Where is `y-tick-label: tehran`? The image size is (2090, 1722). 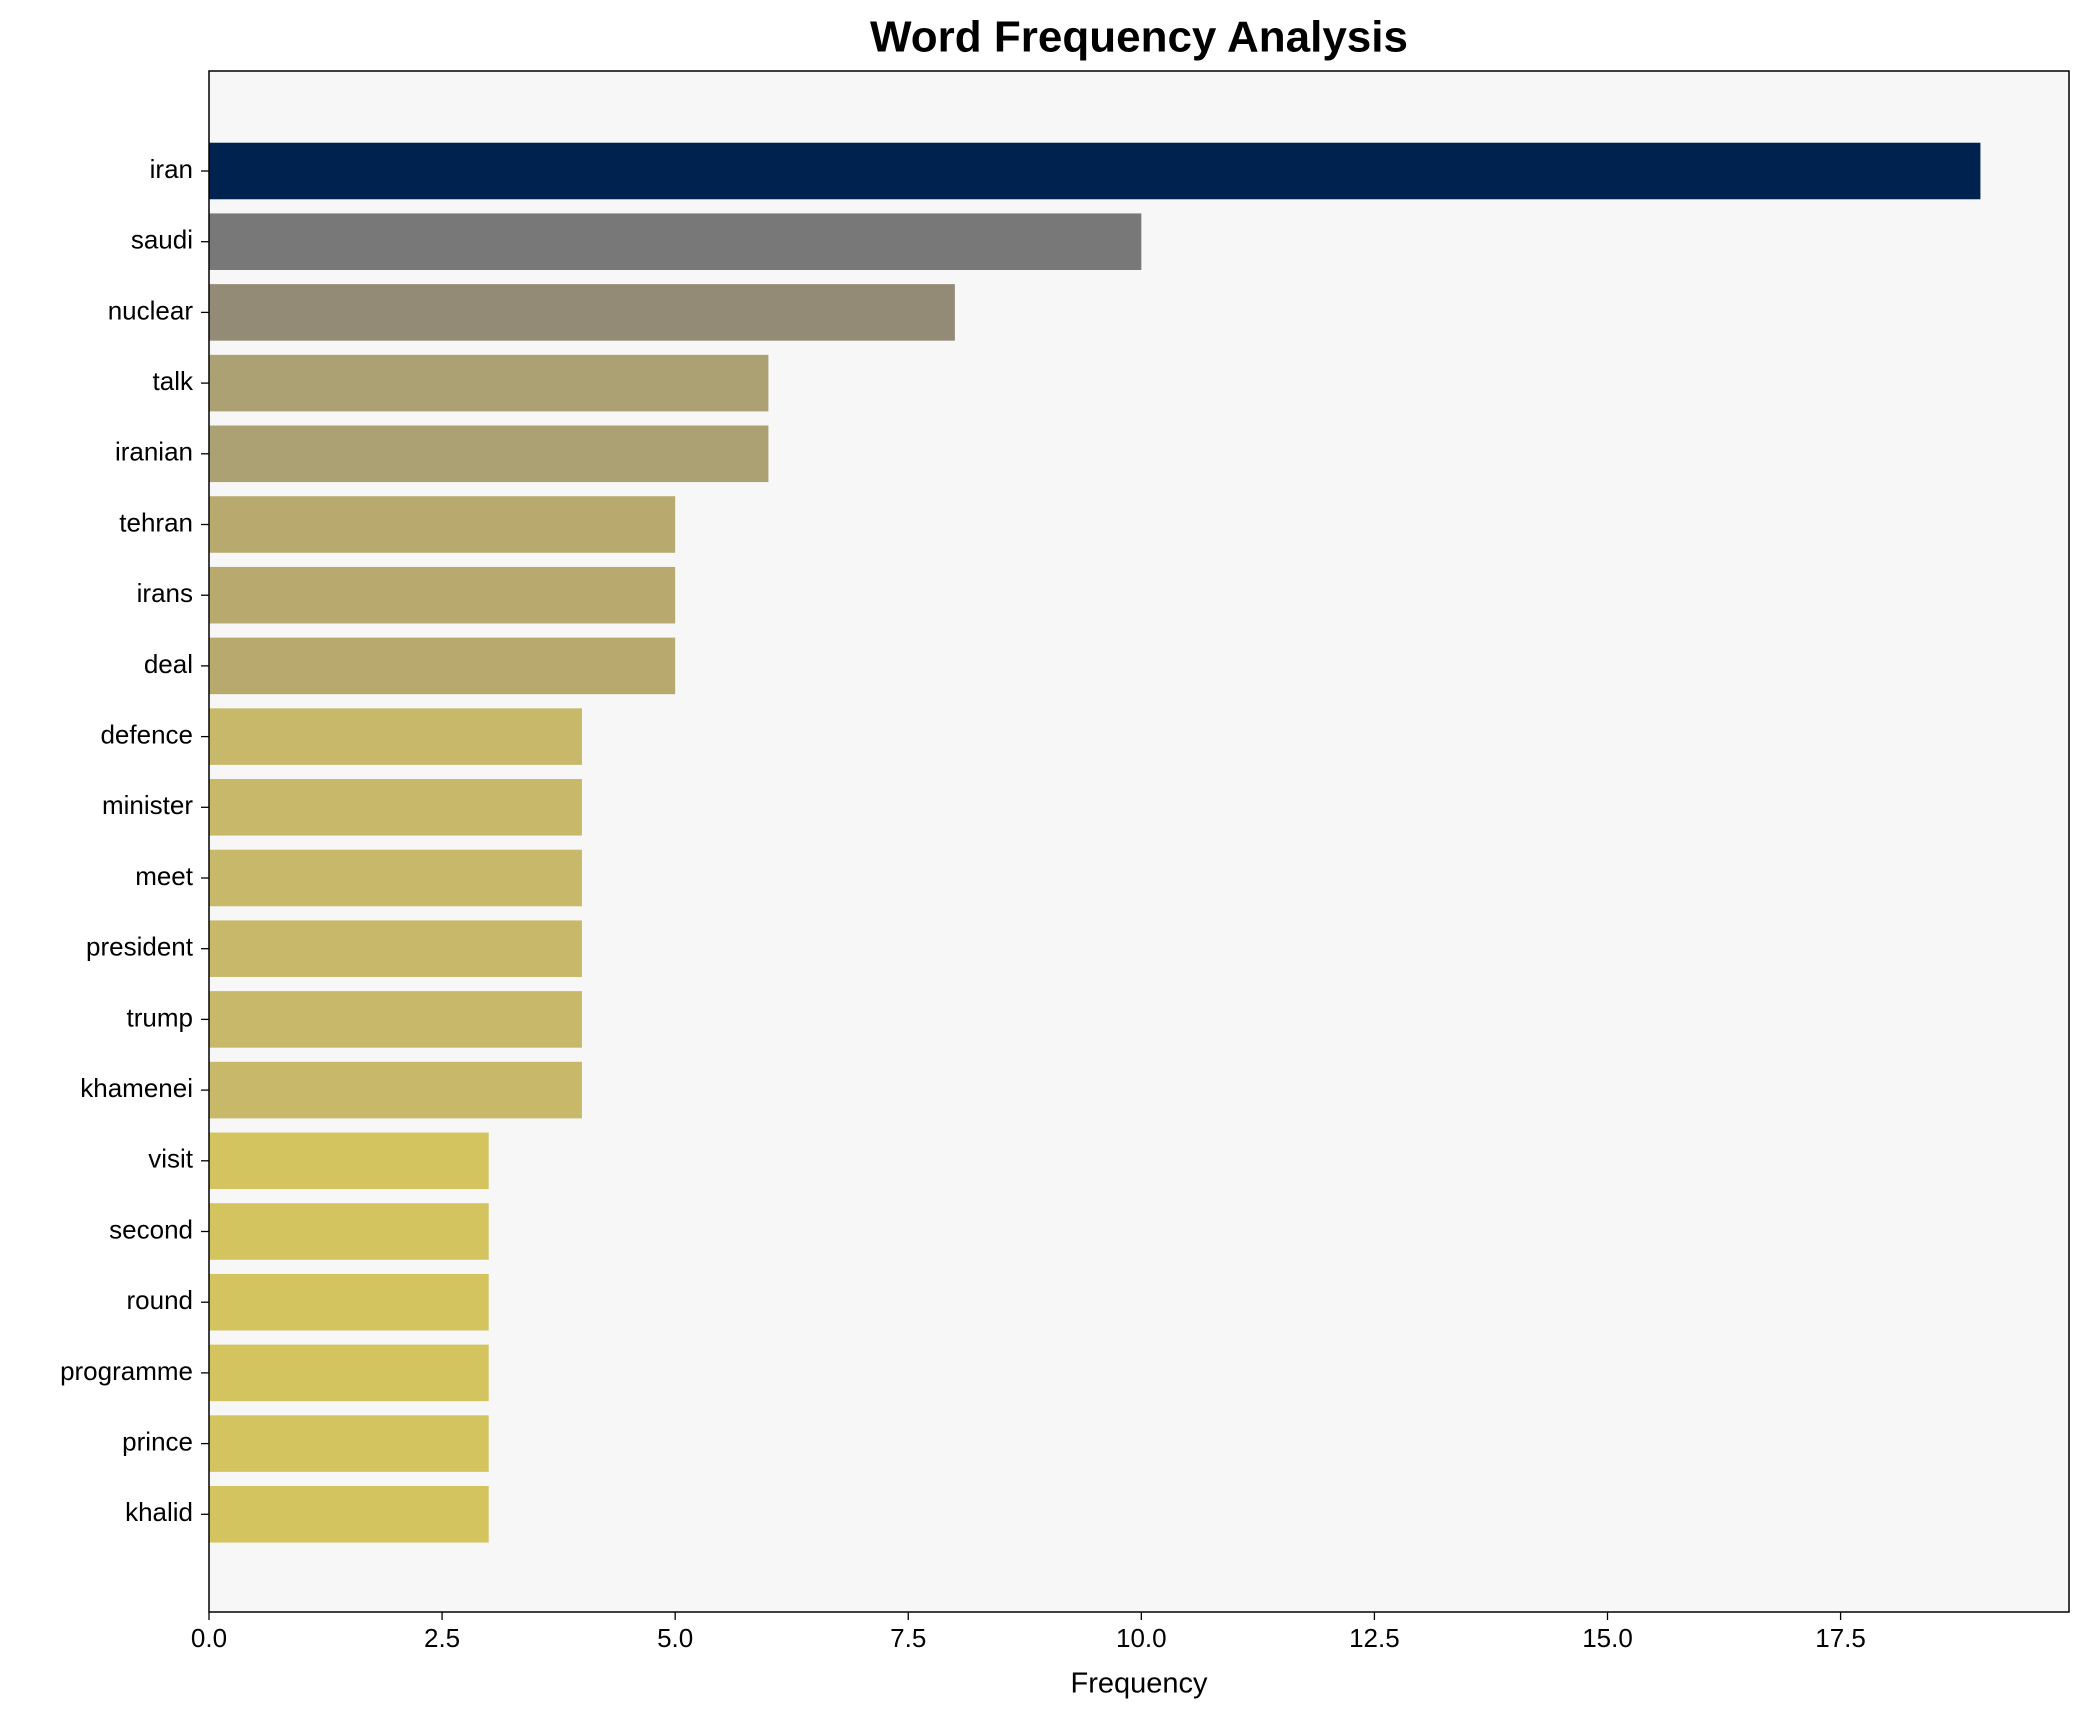 y-tick-label: tehran is located at coordinates (156, 522).